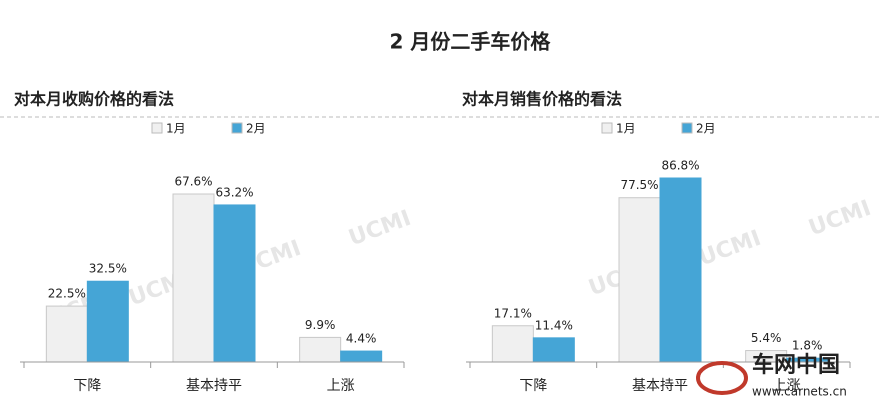  I want to click on page-title: 2 月份二手车价格, so click(471, 42).